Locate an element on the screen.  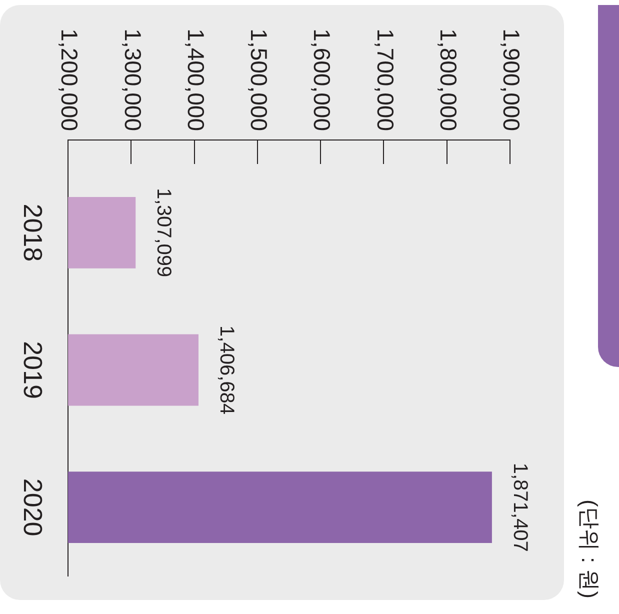
y-tick-label: 2019 is located at coordinates (33, 370).